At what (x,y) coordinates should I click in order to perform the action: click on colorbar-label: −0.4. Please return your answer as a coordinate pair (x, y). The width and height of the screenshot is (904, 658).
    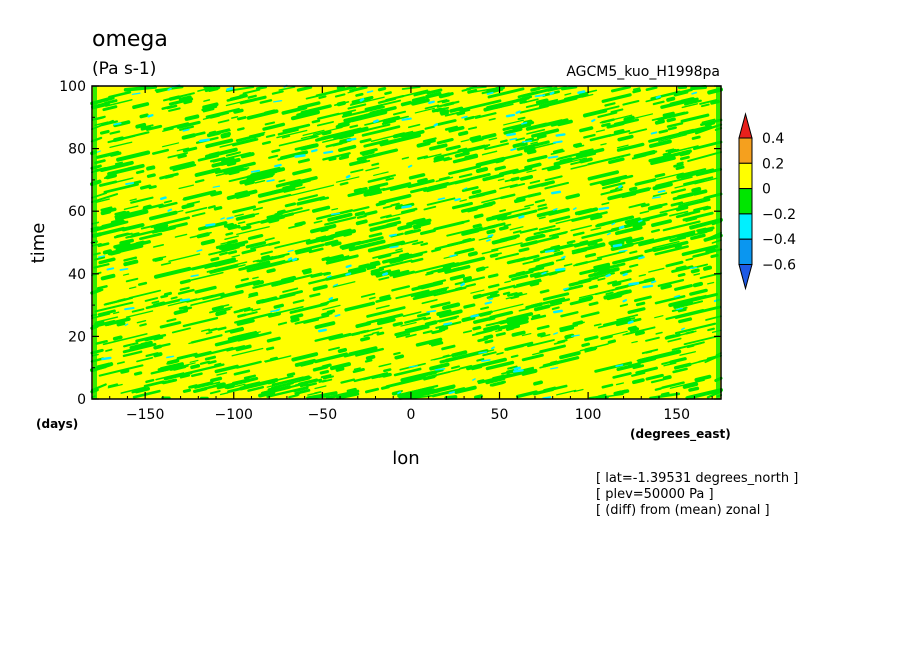
    Looking at the image, I should click on (779, 240).